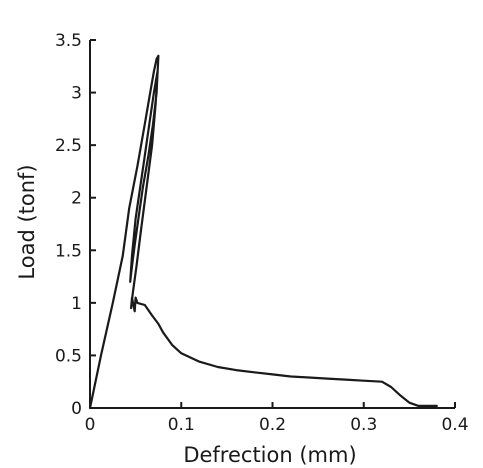  I want to click on y-tick-label: 1, so click(76, 304).